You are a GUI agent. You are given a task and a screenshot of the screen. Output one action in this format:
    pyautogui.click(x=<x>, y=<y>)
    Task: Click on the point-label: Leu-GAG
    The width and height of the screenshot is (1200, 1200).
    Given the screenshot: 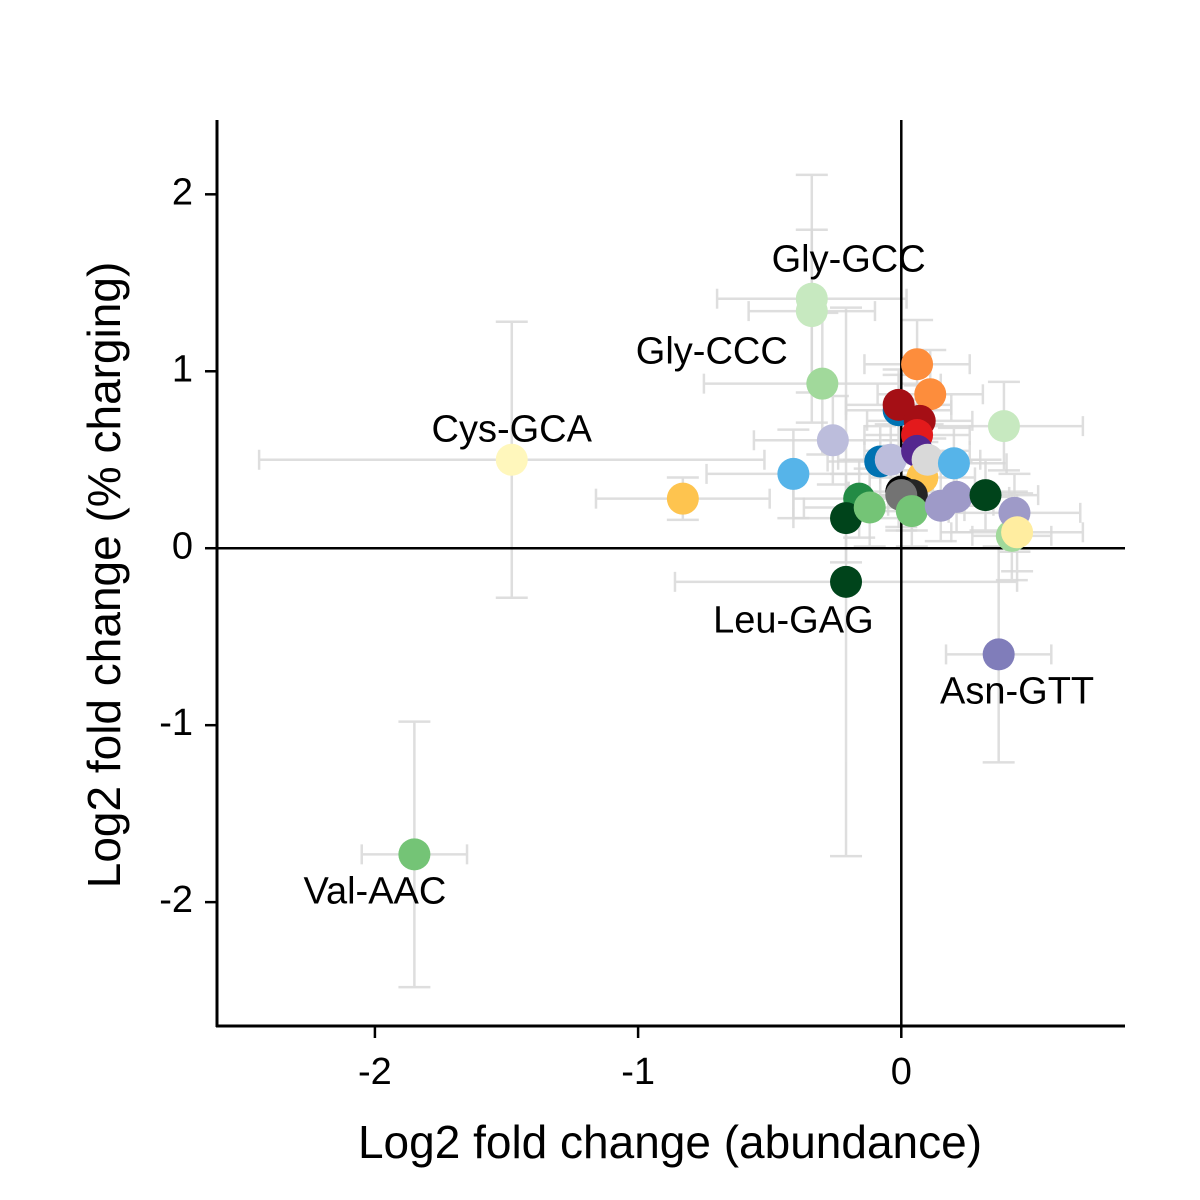 What is the action you would take?
    pyautogui.click(x=793, y=621)
    